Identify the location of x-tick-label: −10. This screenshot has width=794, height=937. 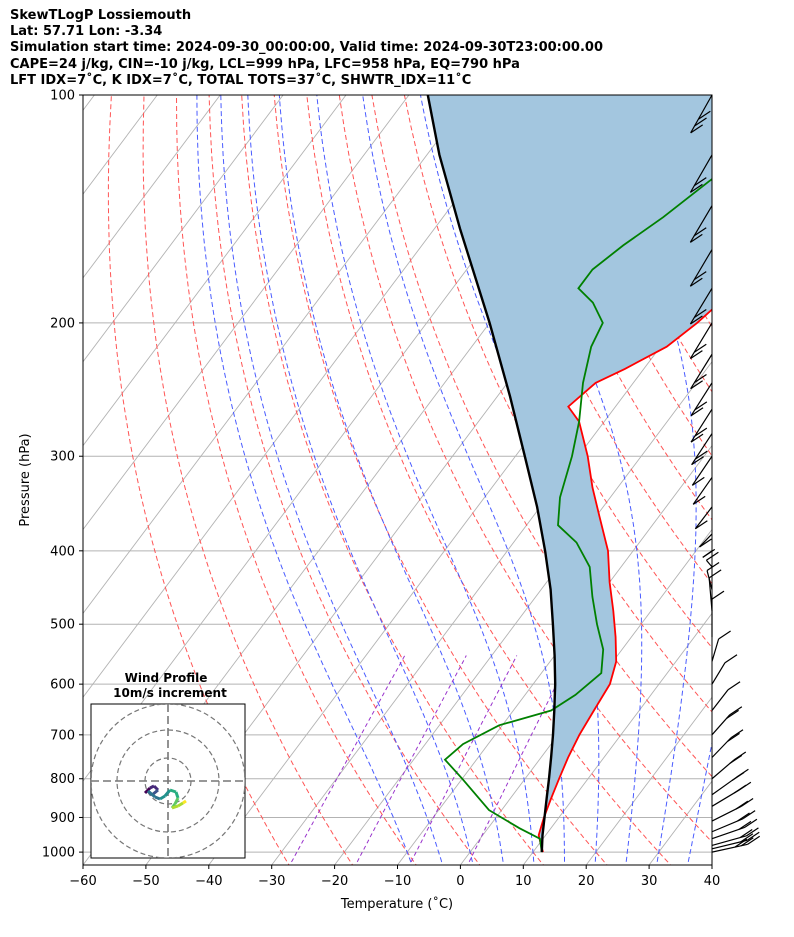
(397, 881).